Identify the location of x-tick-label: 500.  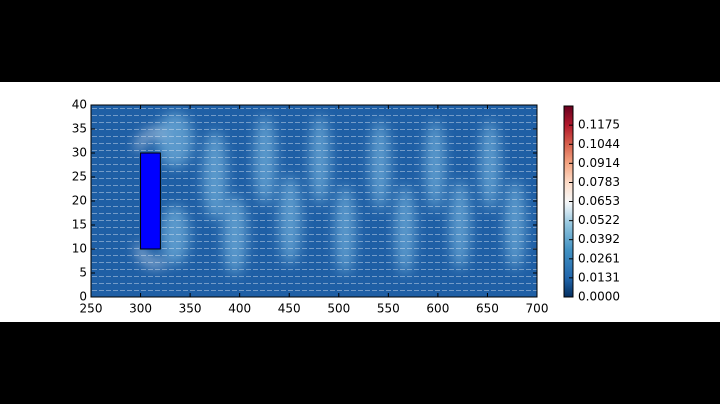
(338, 309).